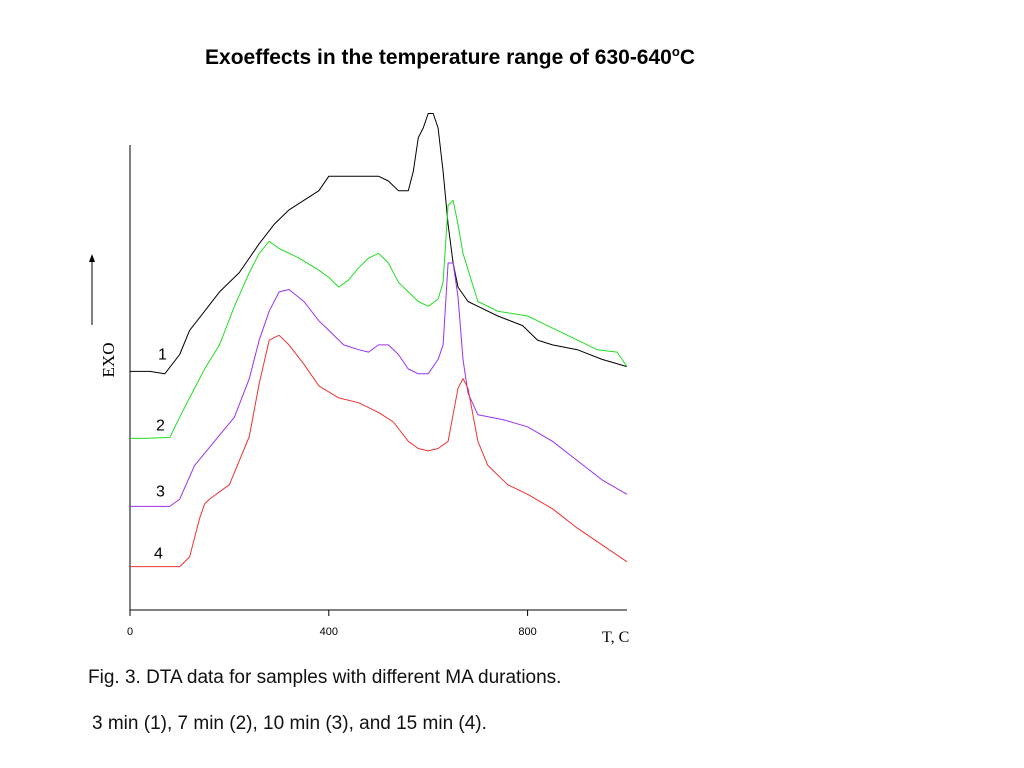  I want to click on x-axis-label: T, C, so click(615, 637).